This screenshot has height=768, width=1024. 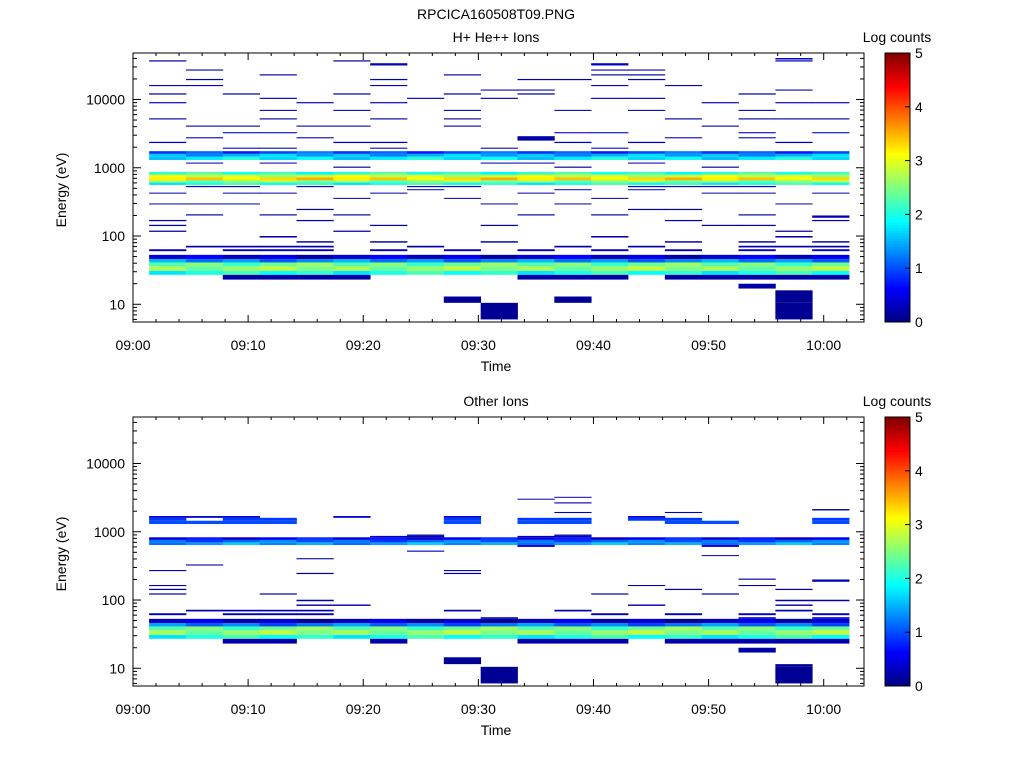 What do you see at coordinates (496, 366) in the screenshot?
I see `x-axis-label: Time` at bounding box center [496, 366].